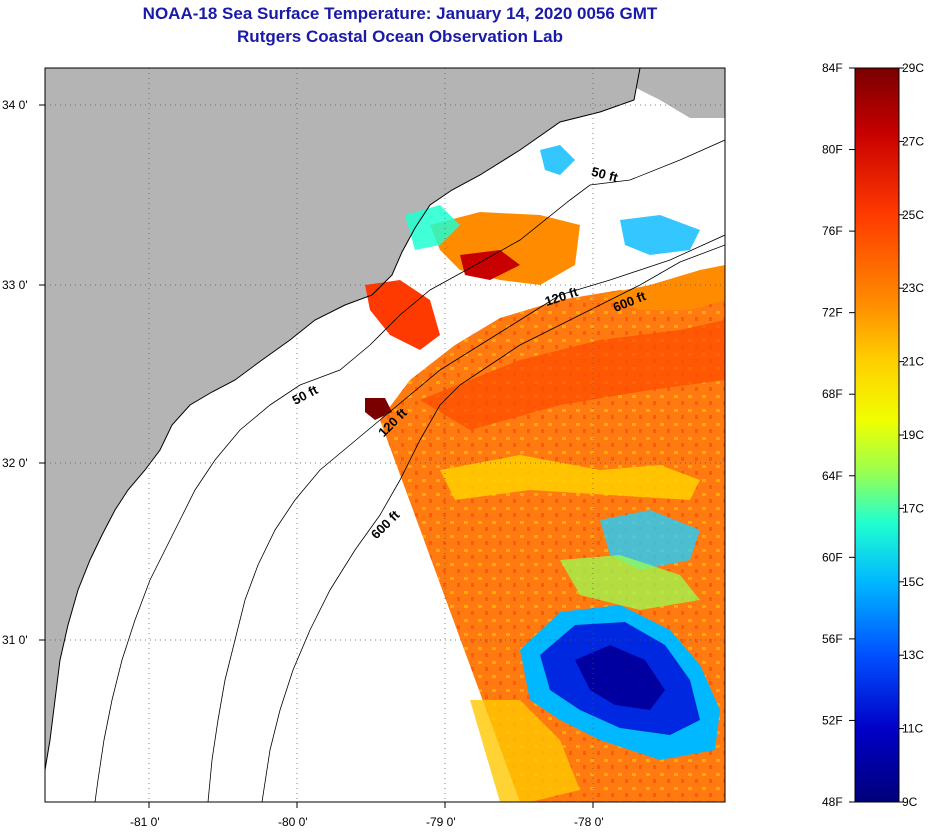  I want to click on colorbar-fahrenheit-label: 64F, so click(832, 476).